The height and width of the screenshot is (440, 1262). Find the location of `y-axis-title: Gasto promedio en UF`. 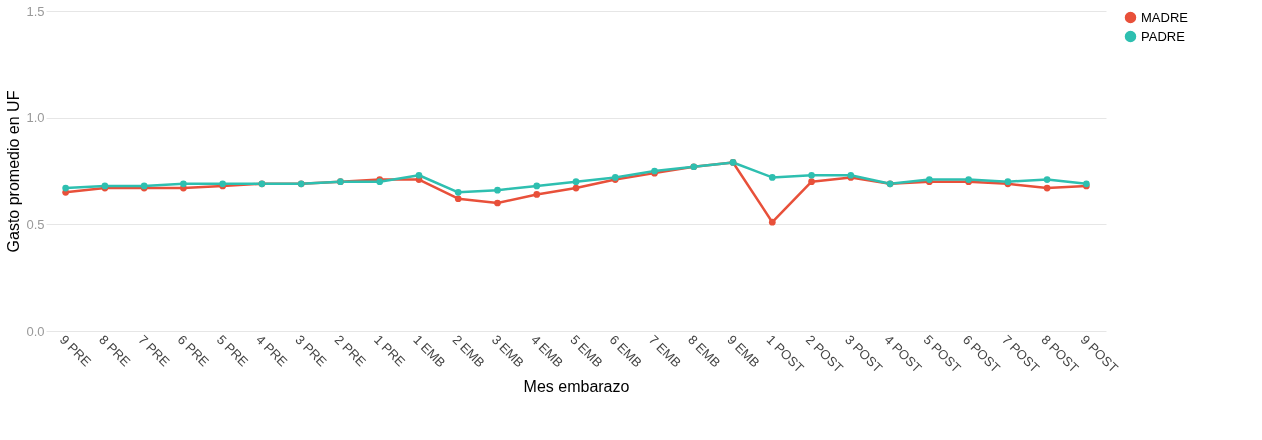

y-axis-title: Gasto promedio en UF is located at coordinates (14, 171).